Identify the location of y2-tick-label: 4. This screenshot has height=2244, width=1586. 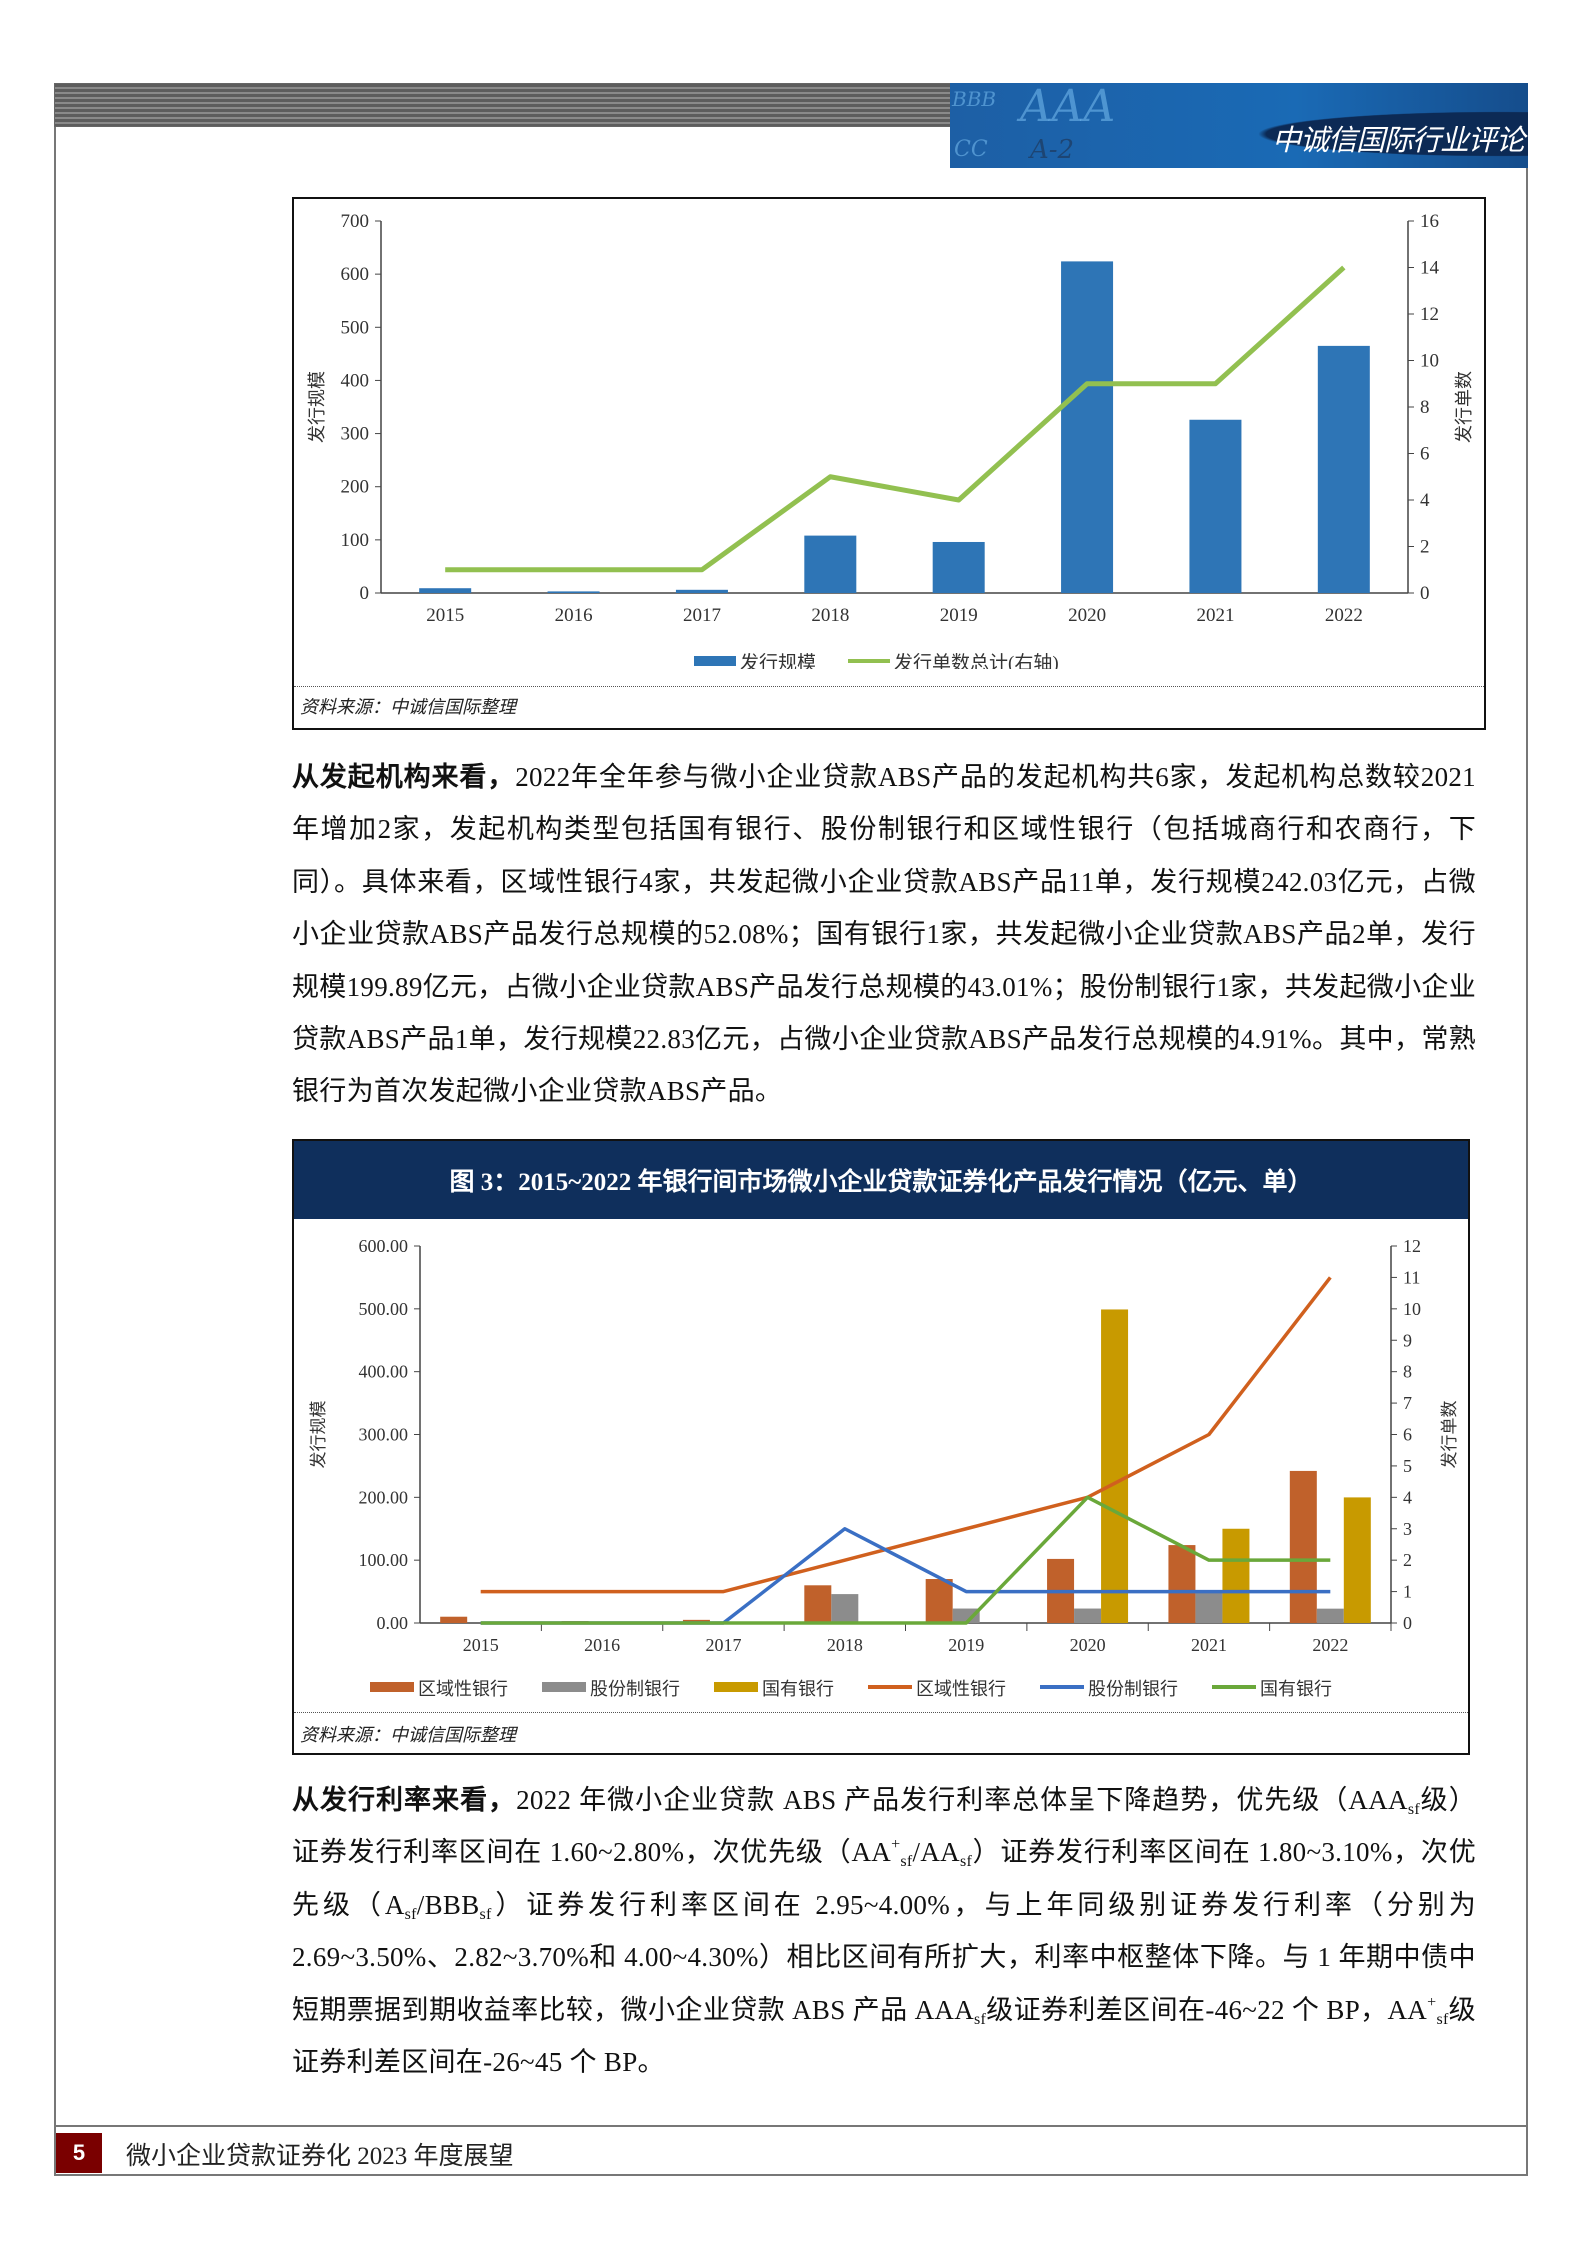
(1425, 500).